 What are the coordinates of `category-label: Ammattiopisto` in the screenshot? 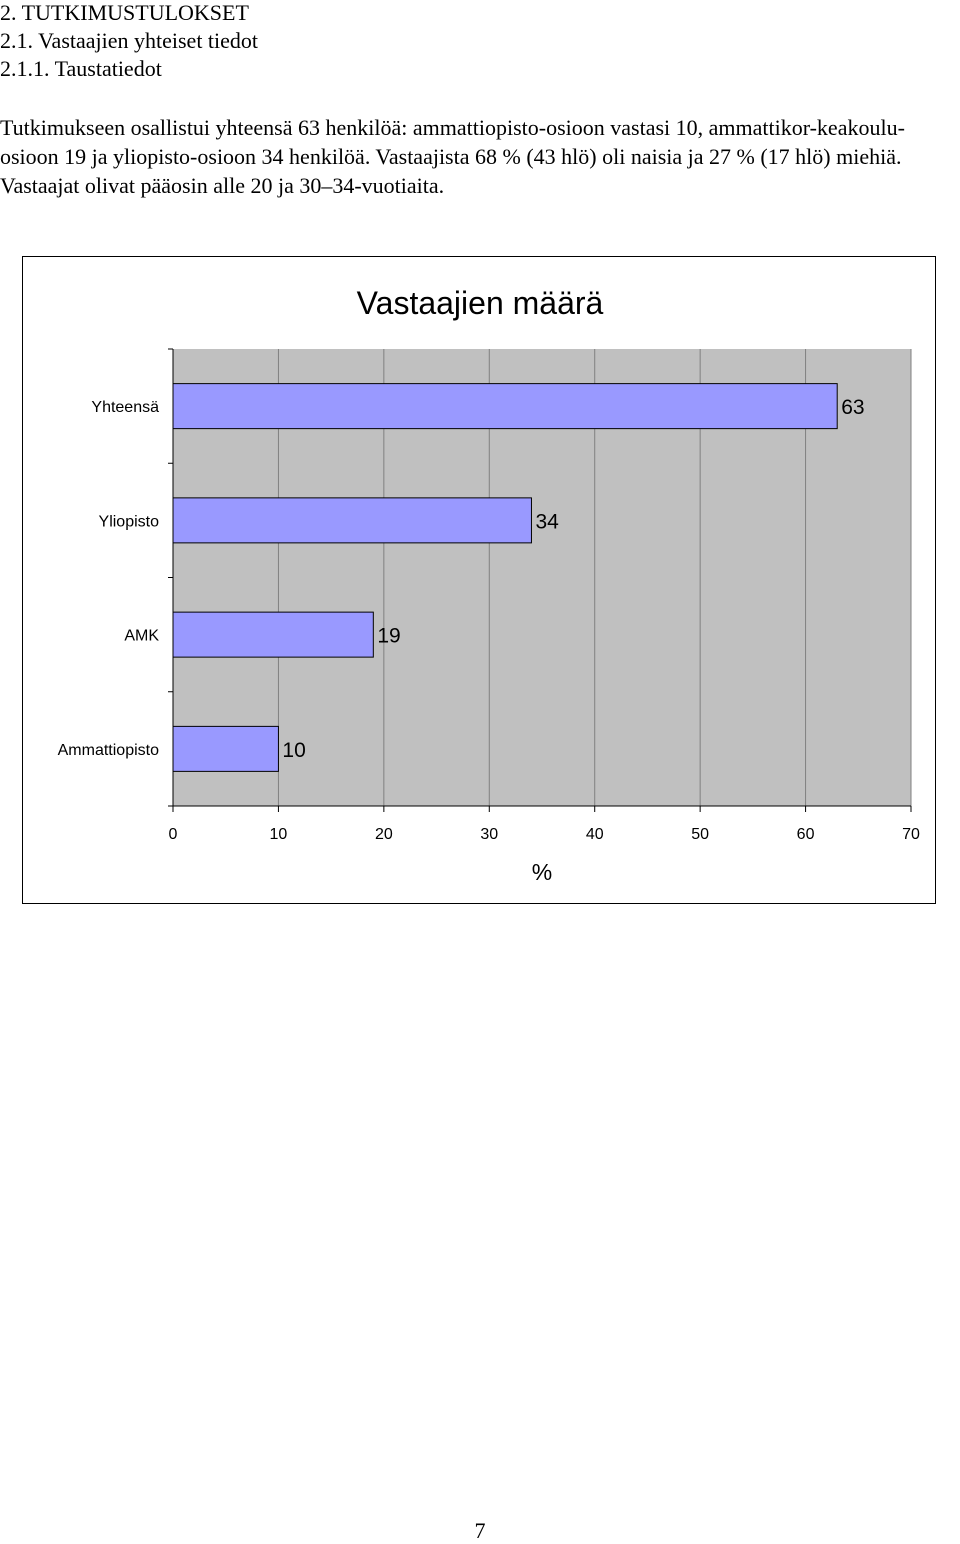 It's located at (108, 750).